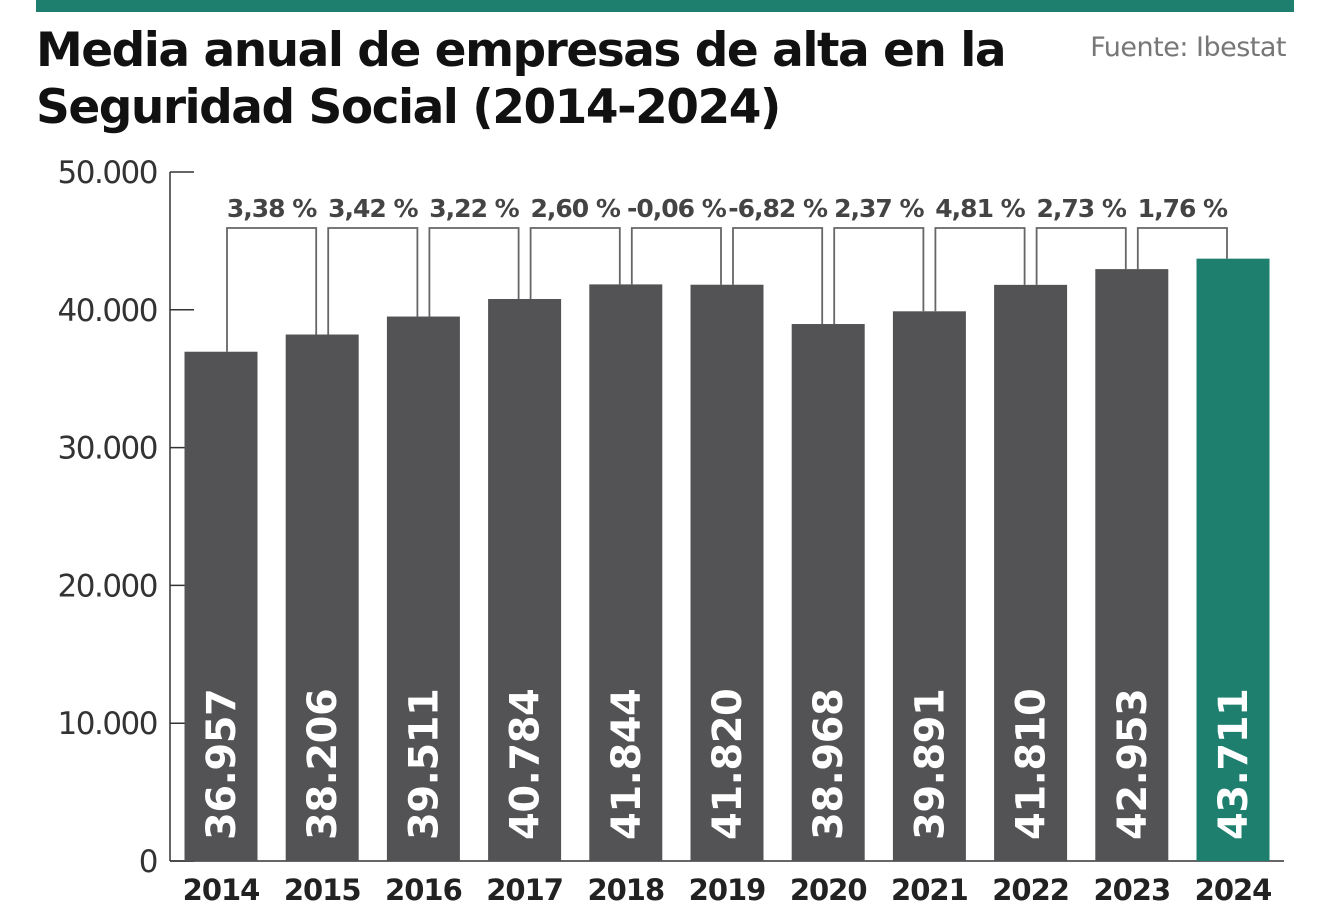  What do you see at coordinates (524, 890) in the screenshot?
I see `x-tick-label: 2017` at bounding box center [524, 890].